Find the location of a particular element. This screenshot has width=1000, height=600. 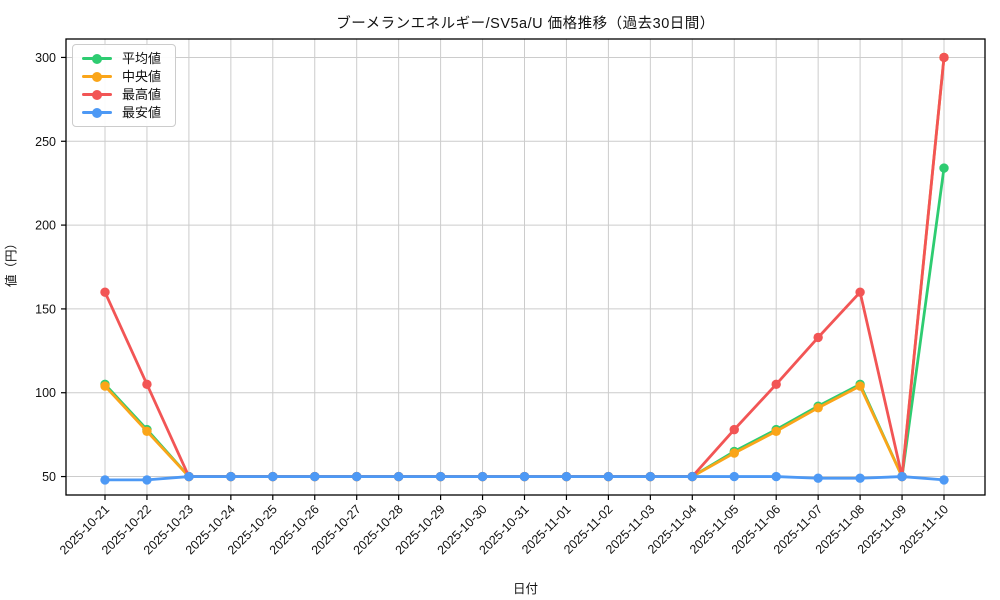

legend-label-max: 最高値 is located at coordinates (142, 94).